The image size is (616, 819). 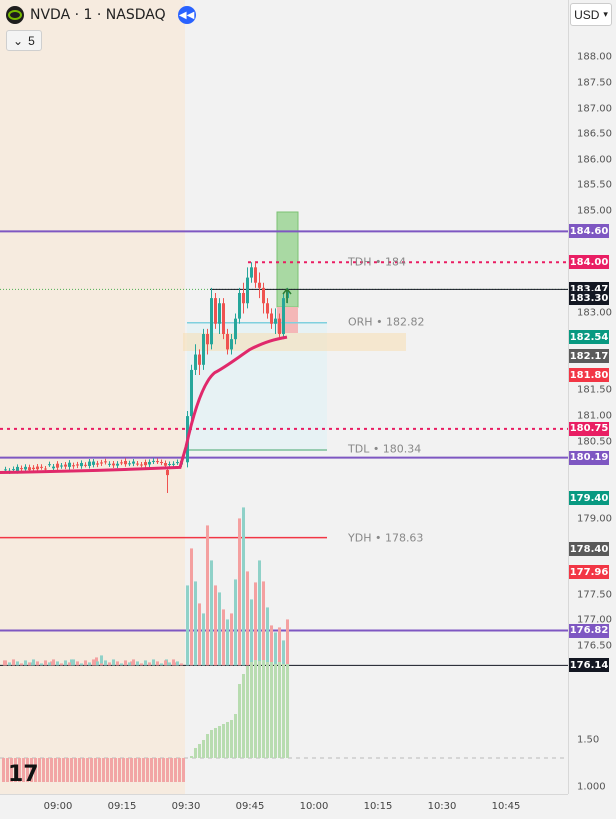 What do you see at coordinates (186, 806) in the screenshot?
I see `time-tick: 09:30` at bounding box center [186, 806].